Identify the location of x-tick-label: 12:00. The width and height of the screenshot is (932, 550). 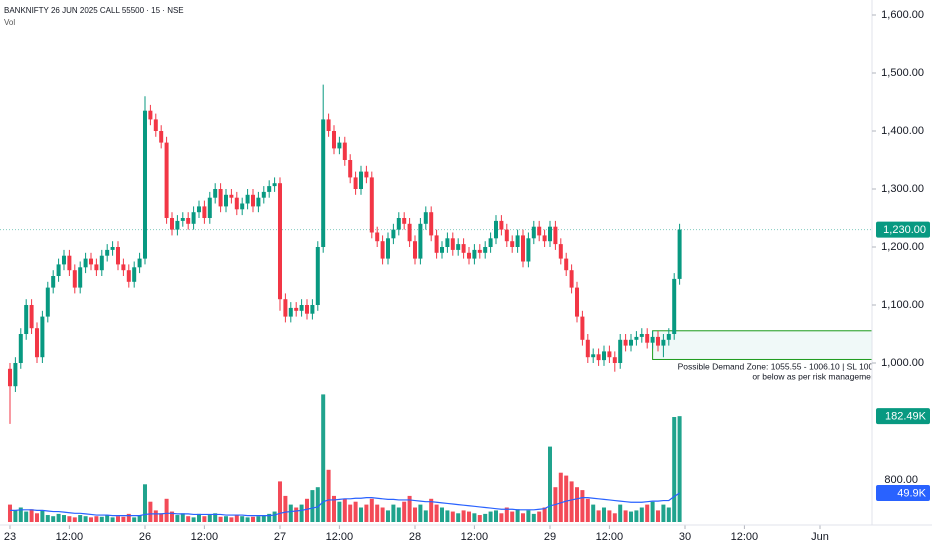
(70, 537).